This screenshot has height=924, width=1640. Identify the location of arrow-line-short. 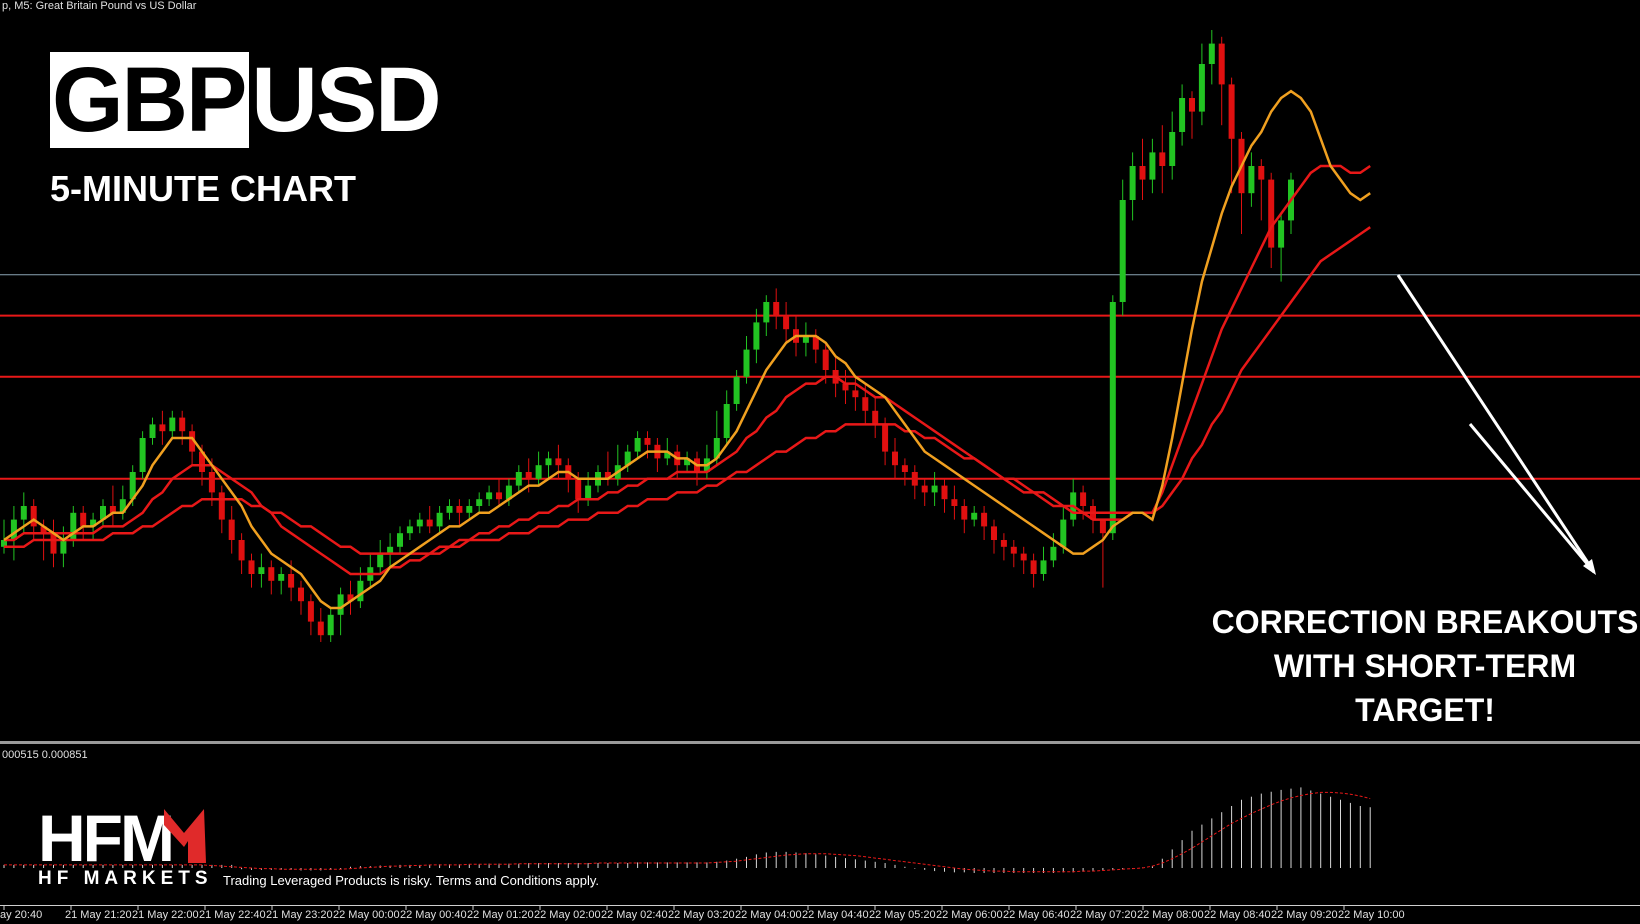
(1532, 498).